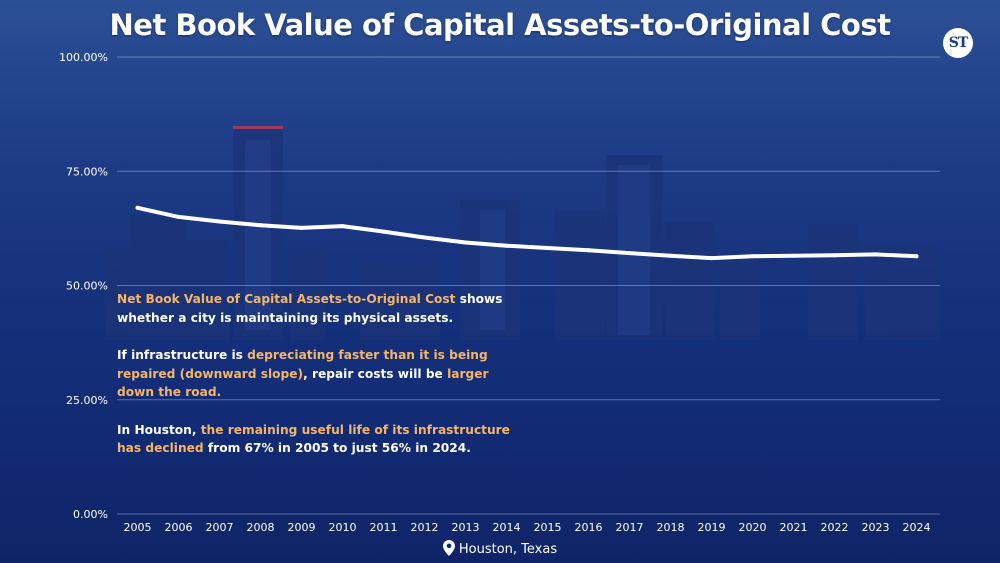 Image resolution: width=1000 pixels, height=563 pixels. I want to click on x-tick-label: 2009, so click(302, 527).